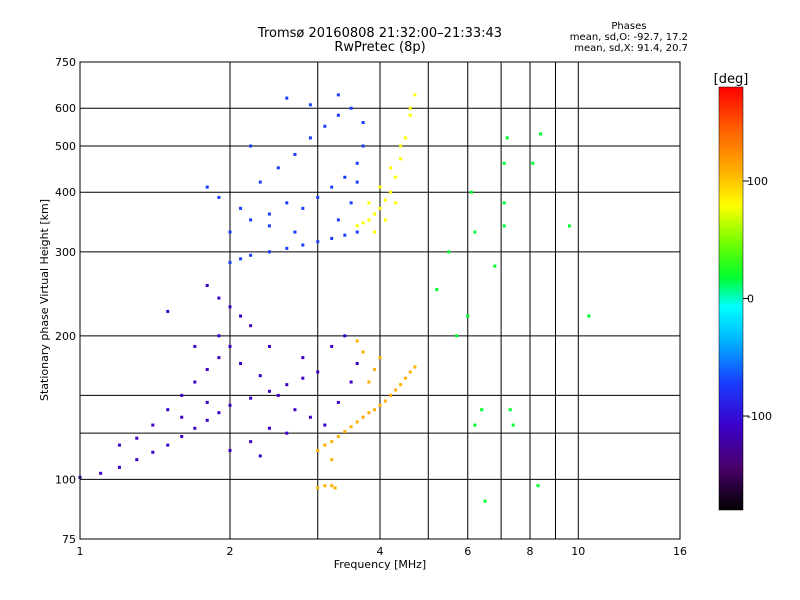  What do you see at coordinates (380, 564) in the screenshot?
I see `x-axis-label: Frequency [MHz]` at bounding box center [380, 564].